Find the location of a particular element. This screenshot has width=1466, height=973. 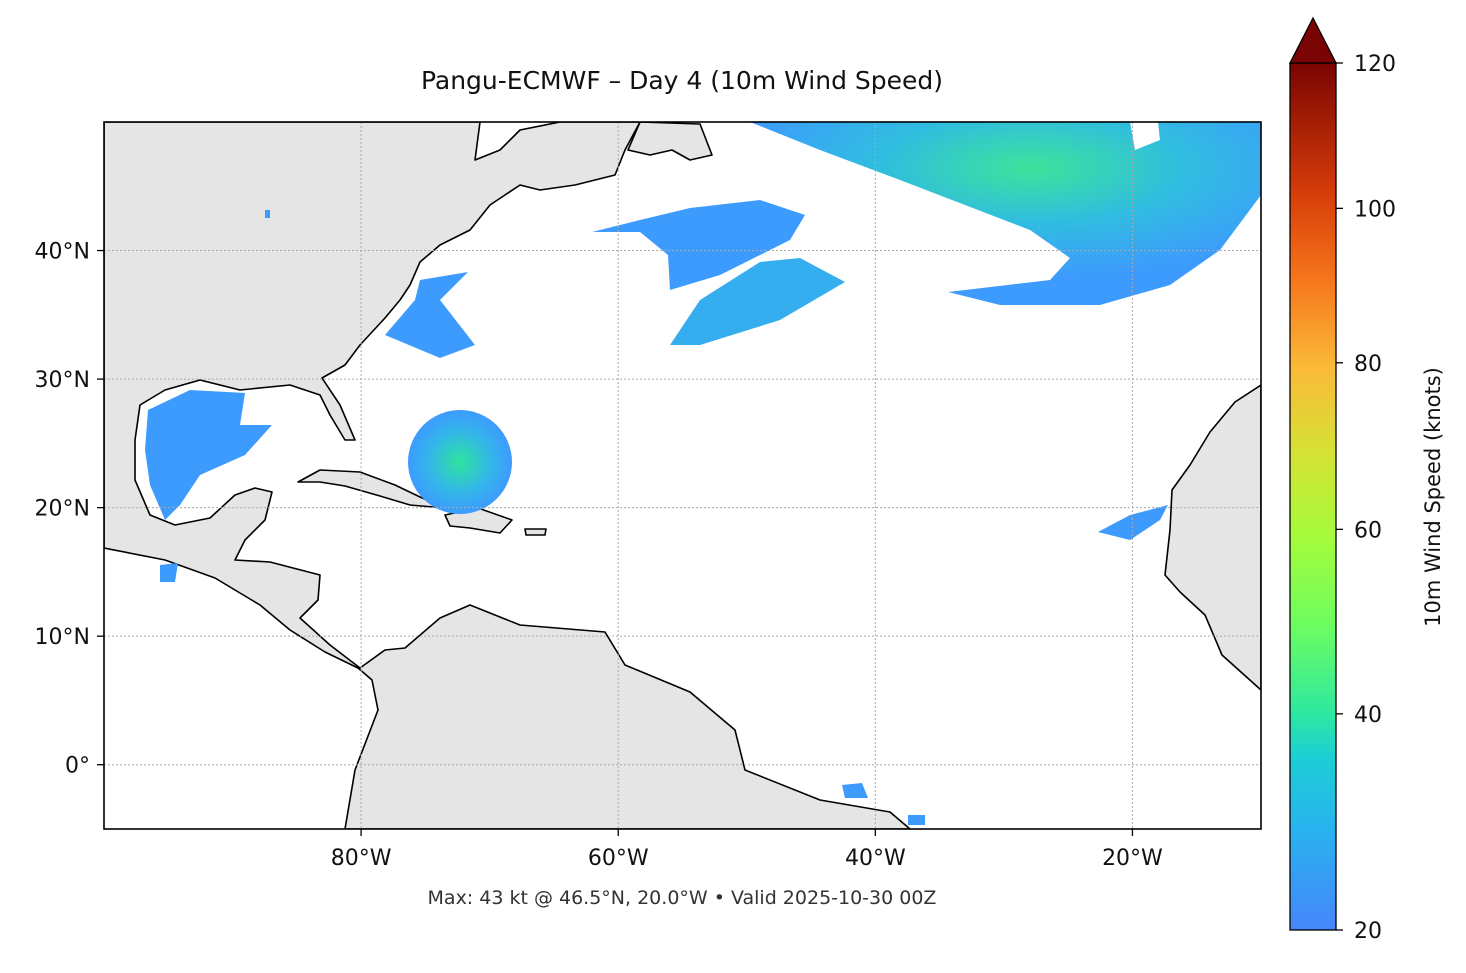

colorbar-tick-label: 60 is located at coordinates (1368, 530).